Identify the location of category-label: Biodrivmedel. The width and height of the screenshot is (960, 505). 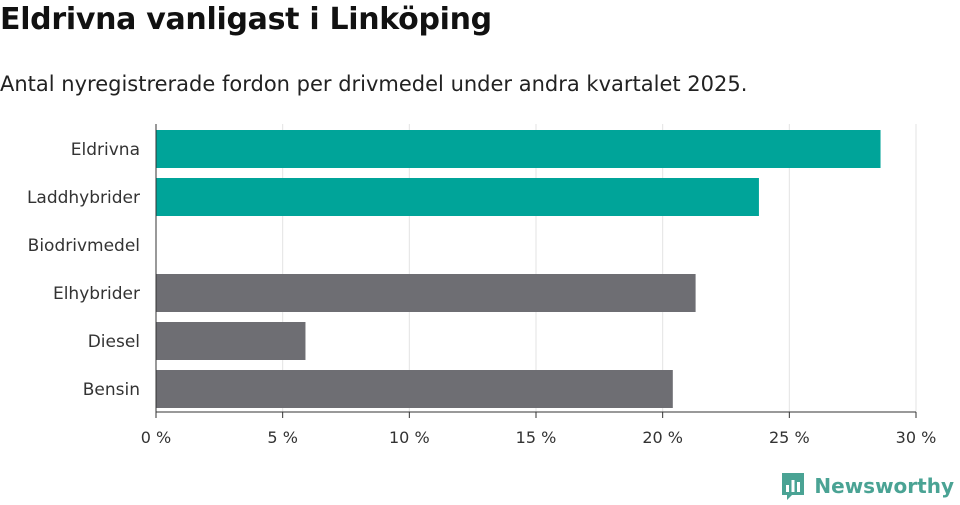
(84, 246).